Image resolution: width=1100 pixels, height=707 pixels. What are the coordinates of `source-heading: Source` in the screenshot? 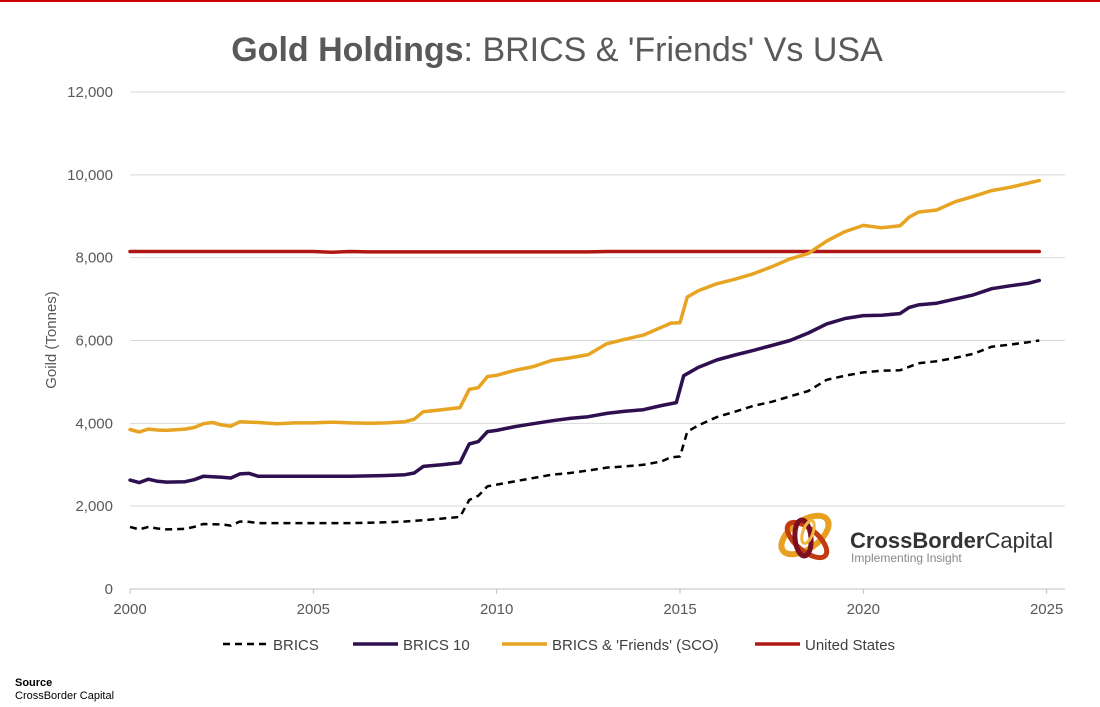 It's located at (34, 683).